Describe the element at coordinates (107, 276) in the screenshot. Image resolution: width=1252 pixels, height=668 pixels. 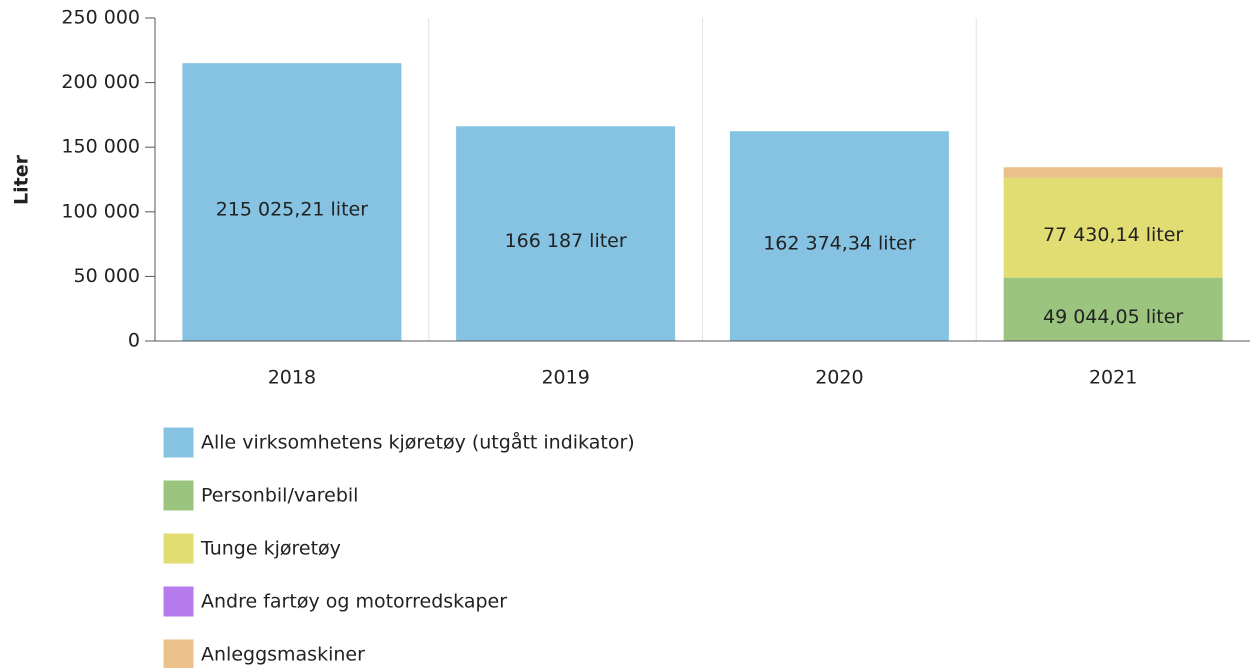
I see `y-tick-label: 50 000` at that location.